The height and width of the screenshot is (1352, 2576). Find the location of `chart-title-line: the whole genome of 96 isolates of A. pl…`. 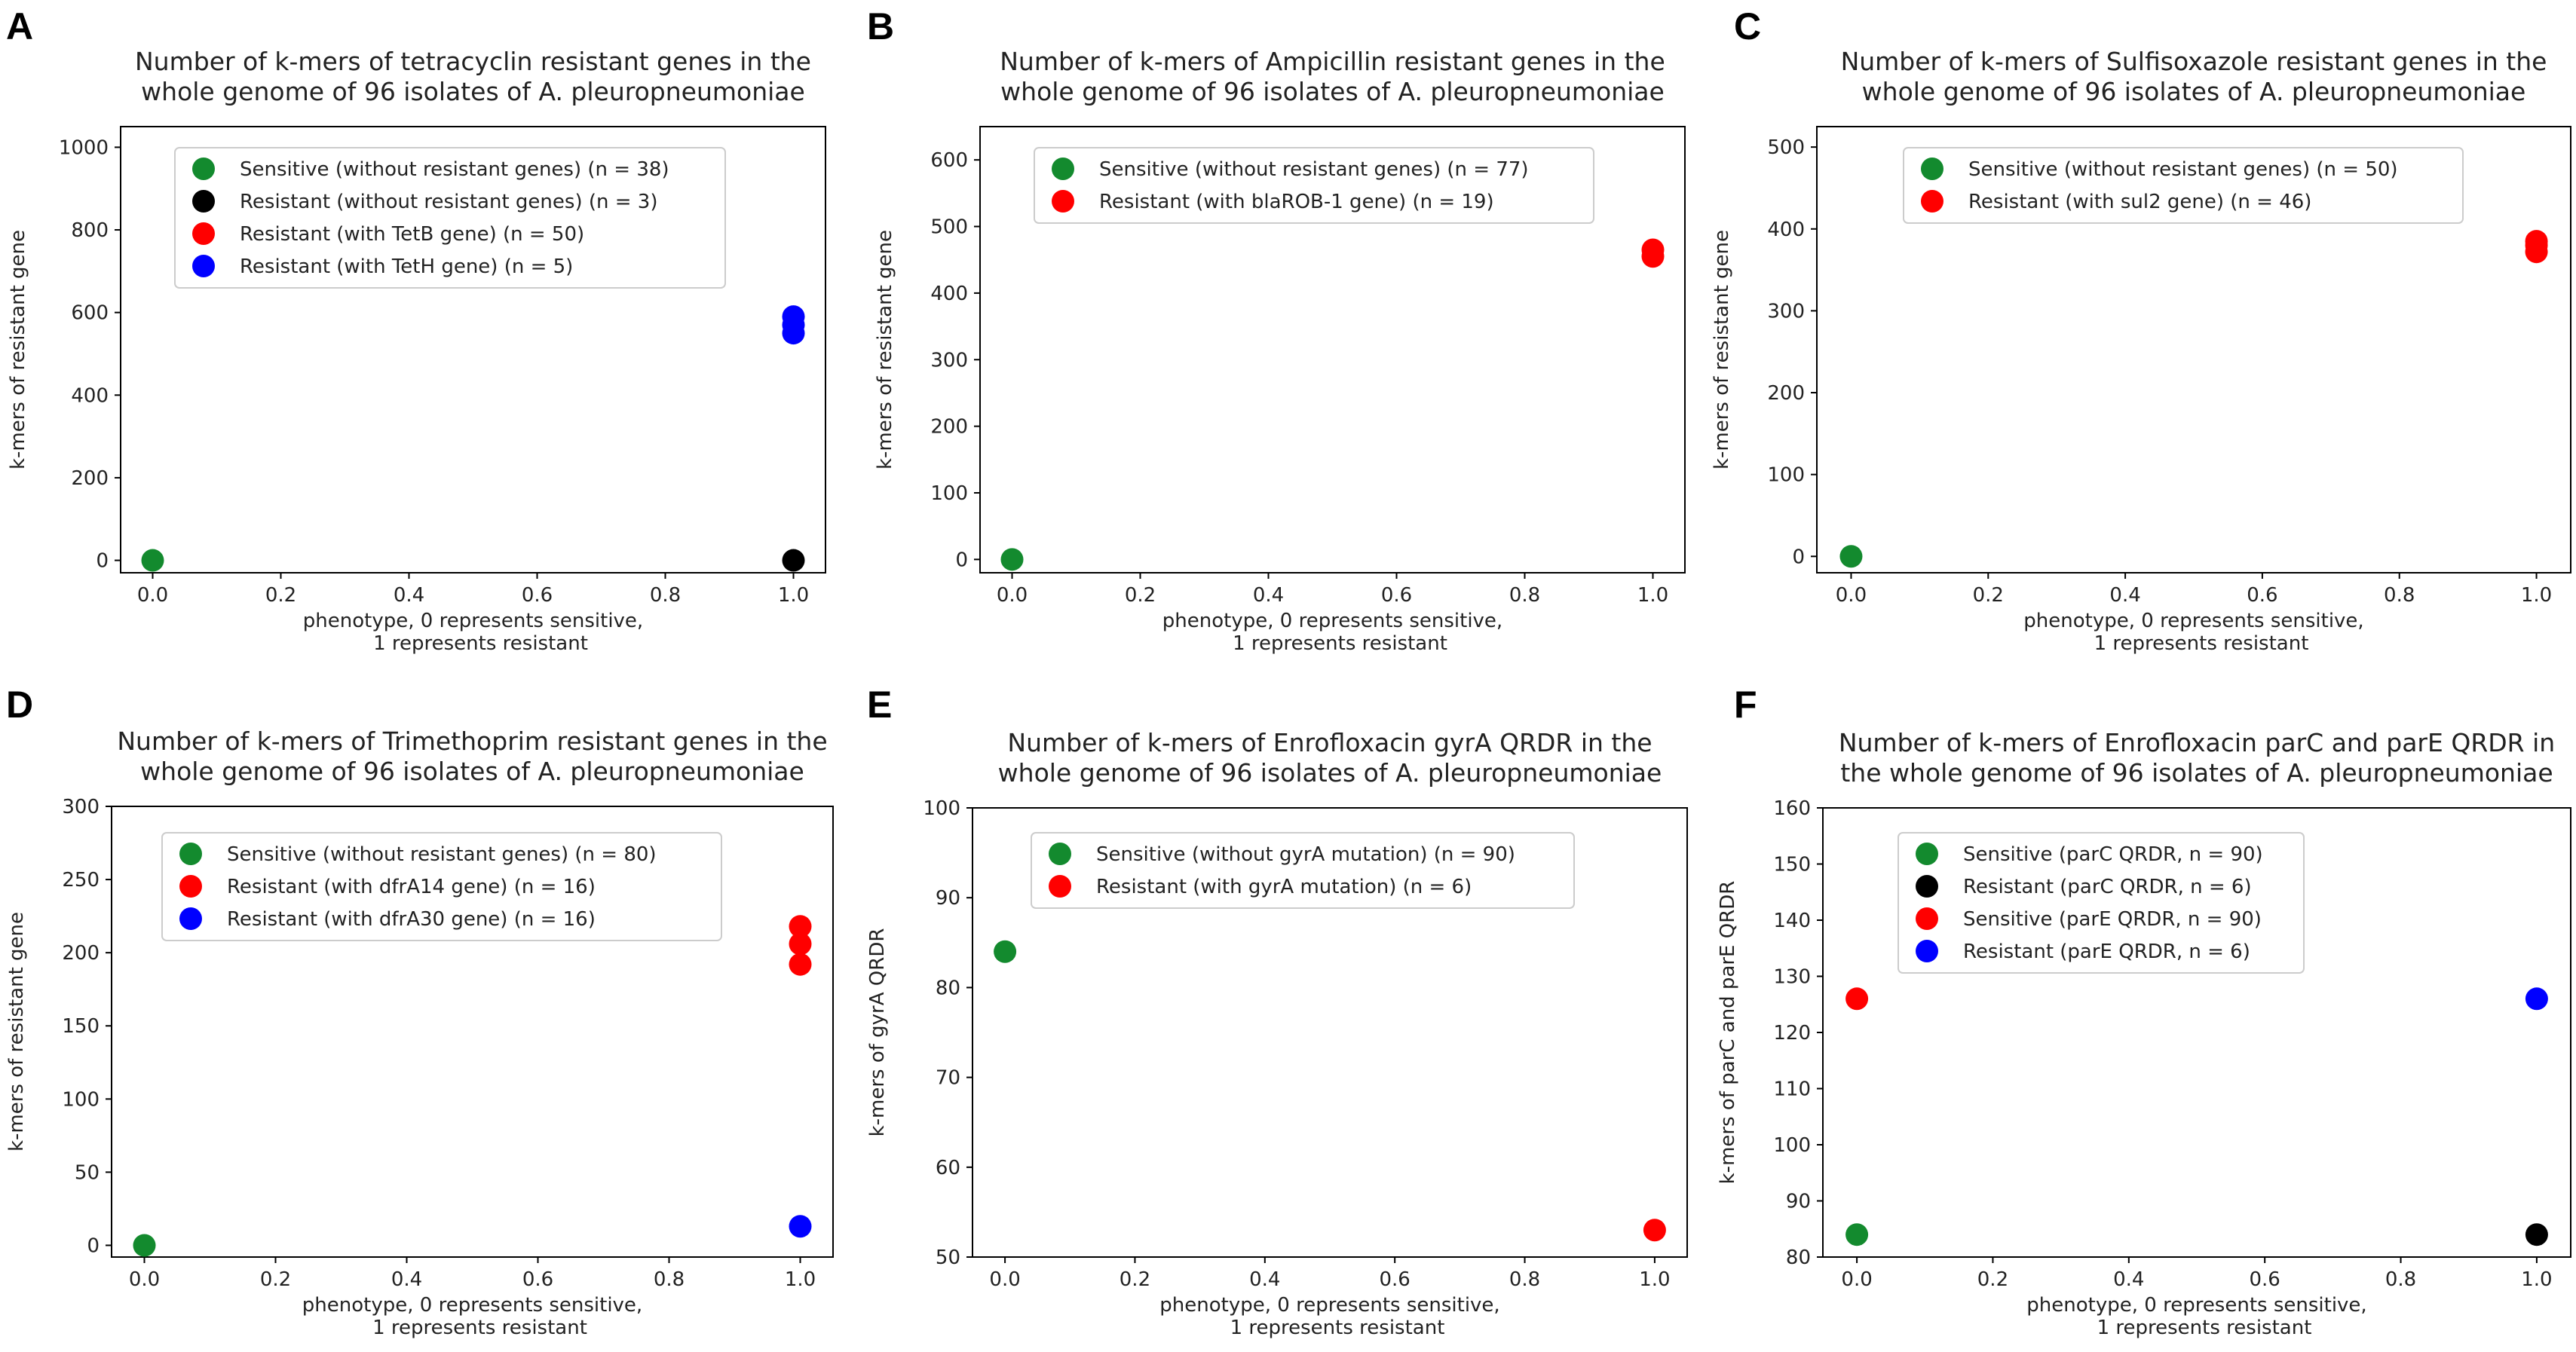

chart-title-line: the whole genome of 96 isolates of A. pl… is located at coordinates (2196, 773).